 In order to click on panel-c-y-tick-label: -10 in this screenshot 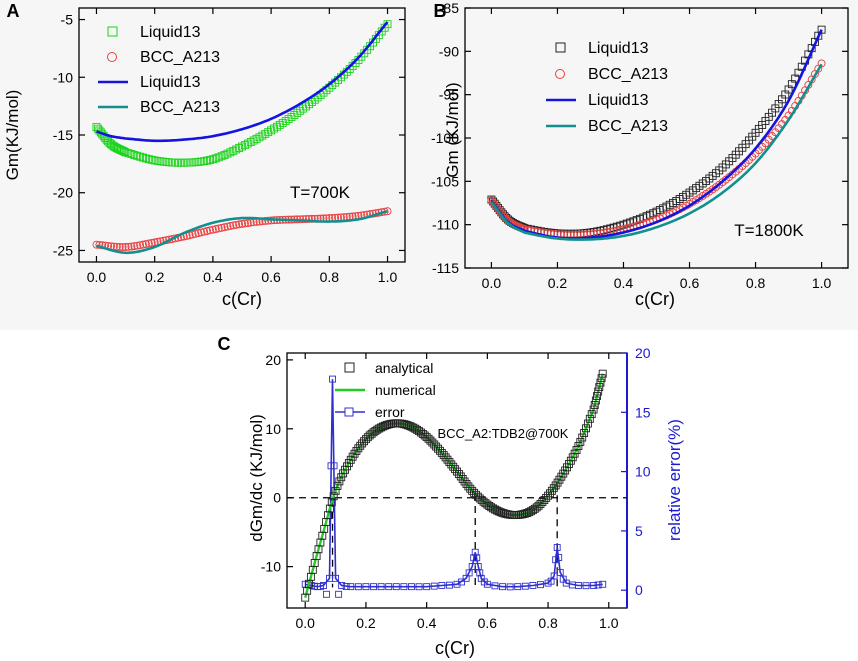, I will do `click(271, 567)`.